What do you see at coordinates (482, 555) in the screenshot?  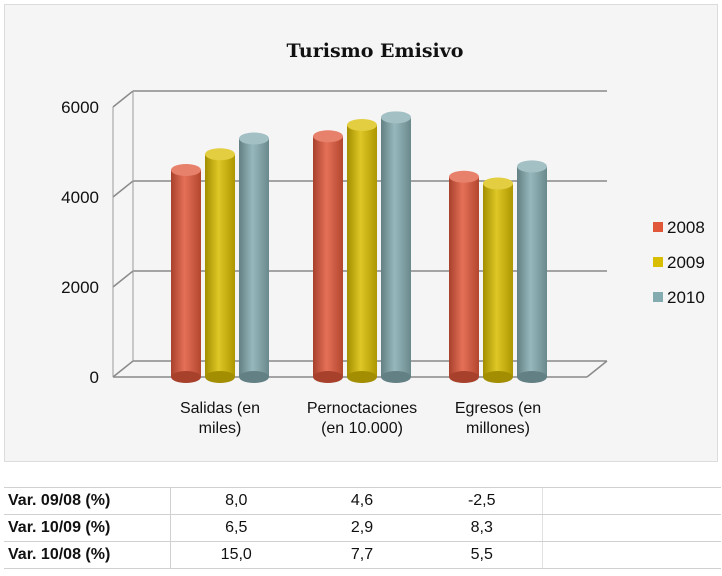 I see `row-value: 5,5` at bounding box center [482, 555].